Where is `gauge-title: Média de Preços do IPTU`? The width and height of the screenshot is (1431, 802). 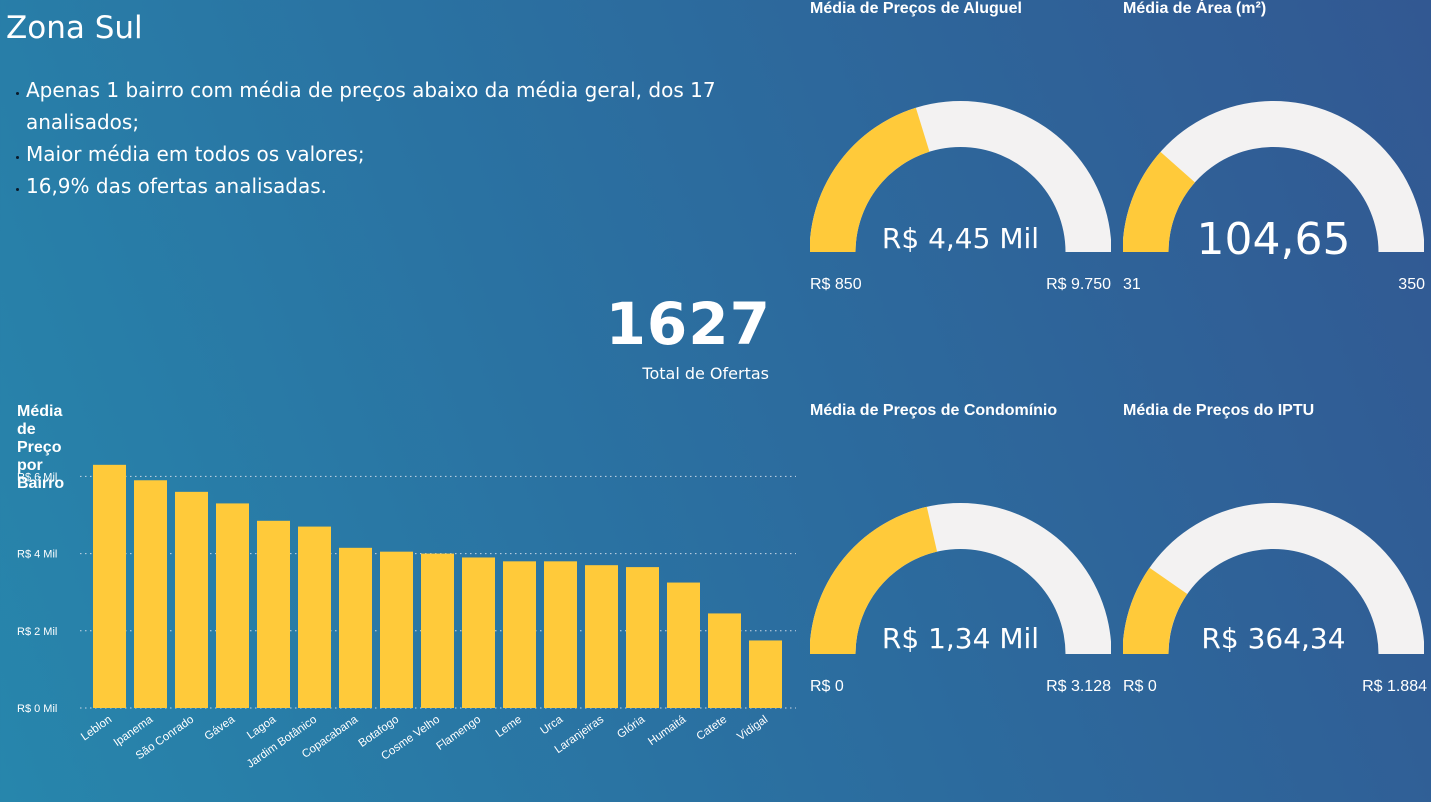 gauge-title: Média de Preços do IPTU is located at coordinates (1219, 410).